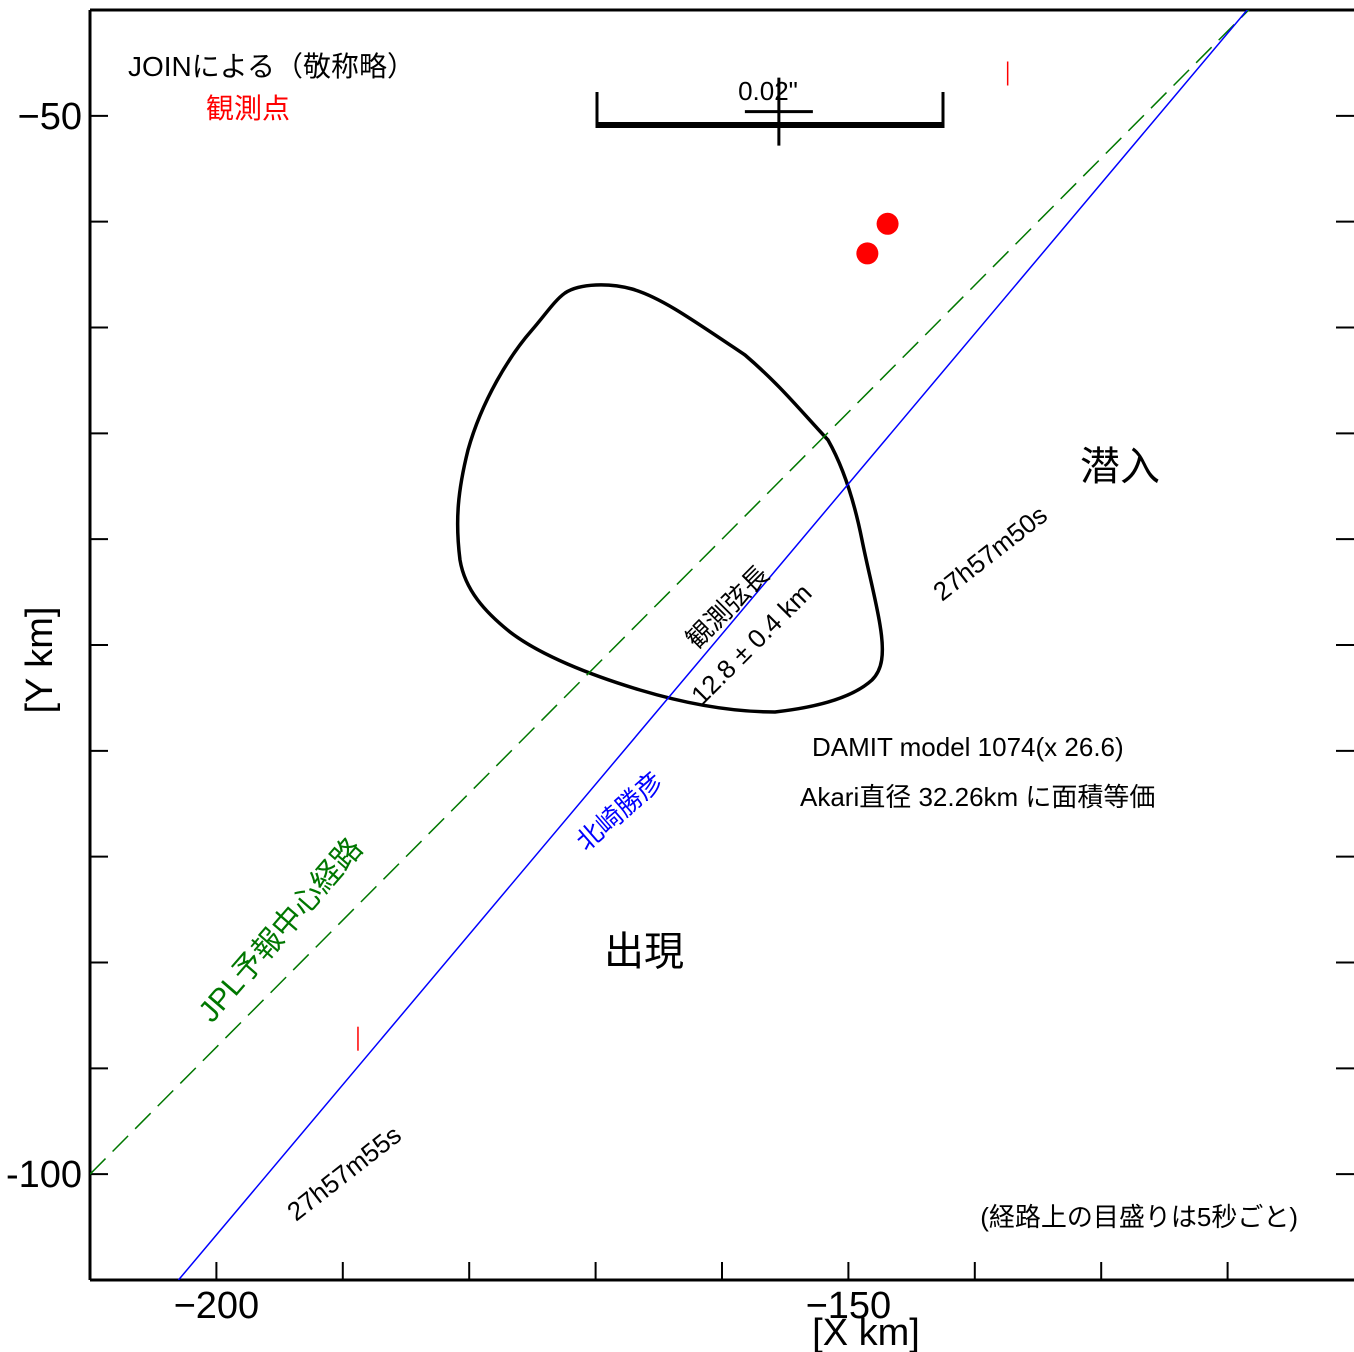  Describe the element at coordinates (1139, 1217) in the screenshot. I see `tick-interval-note: (経路上の目盛りは5秒ごと)` at that location.